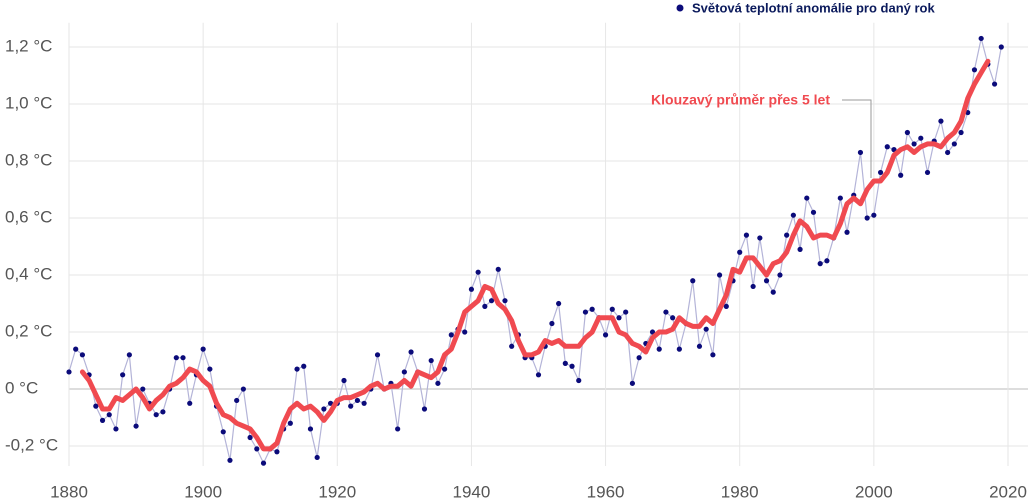 The image size is (1031, 502). Describe the element at coordinates (472, 491) in the screenshot. I see `x-tick-label: 1940` at that location.